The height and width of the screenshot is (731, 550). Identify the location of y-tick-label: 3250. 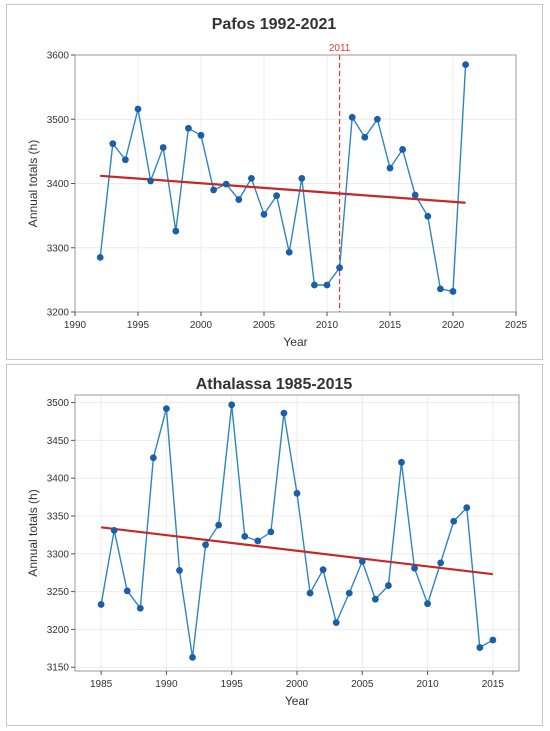
(58, 592).